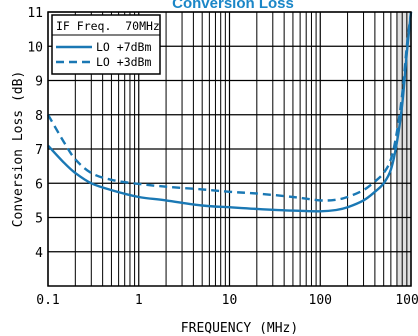  I want to click on x-axis-label: FREQUENCY (MHz), so click(239, 328).